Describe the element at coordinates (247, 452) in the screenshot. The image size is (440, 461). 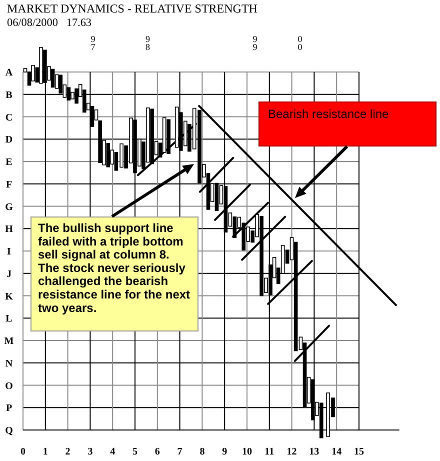
I see `x-tick-label: 10` at that location.